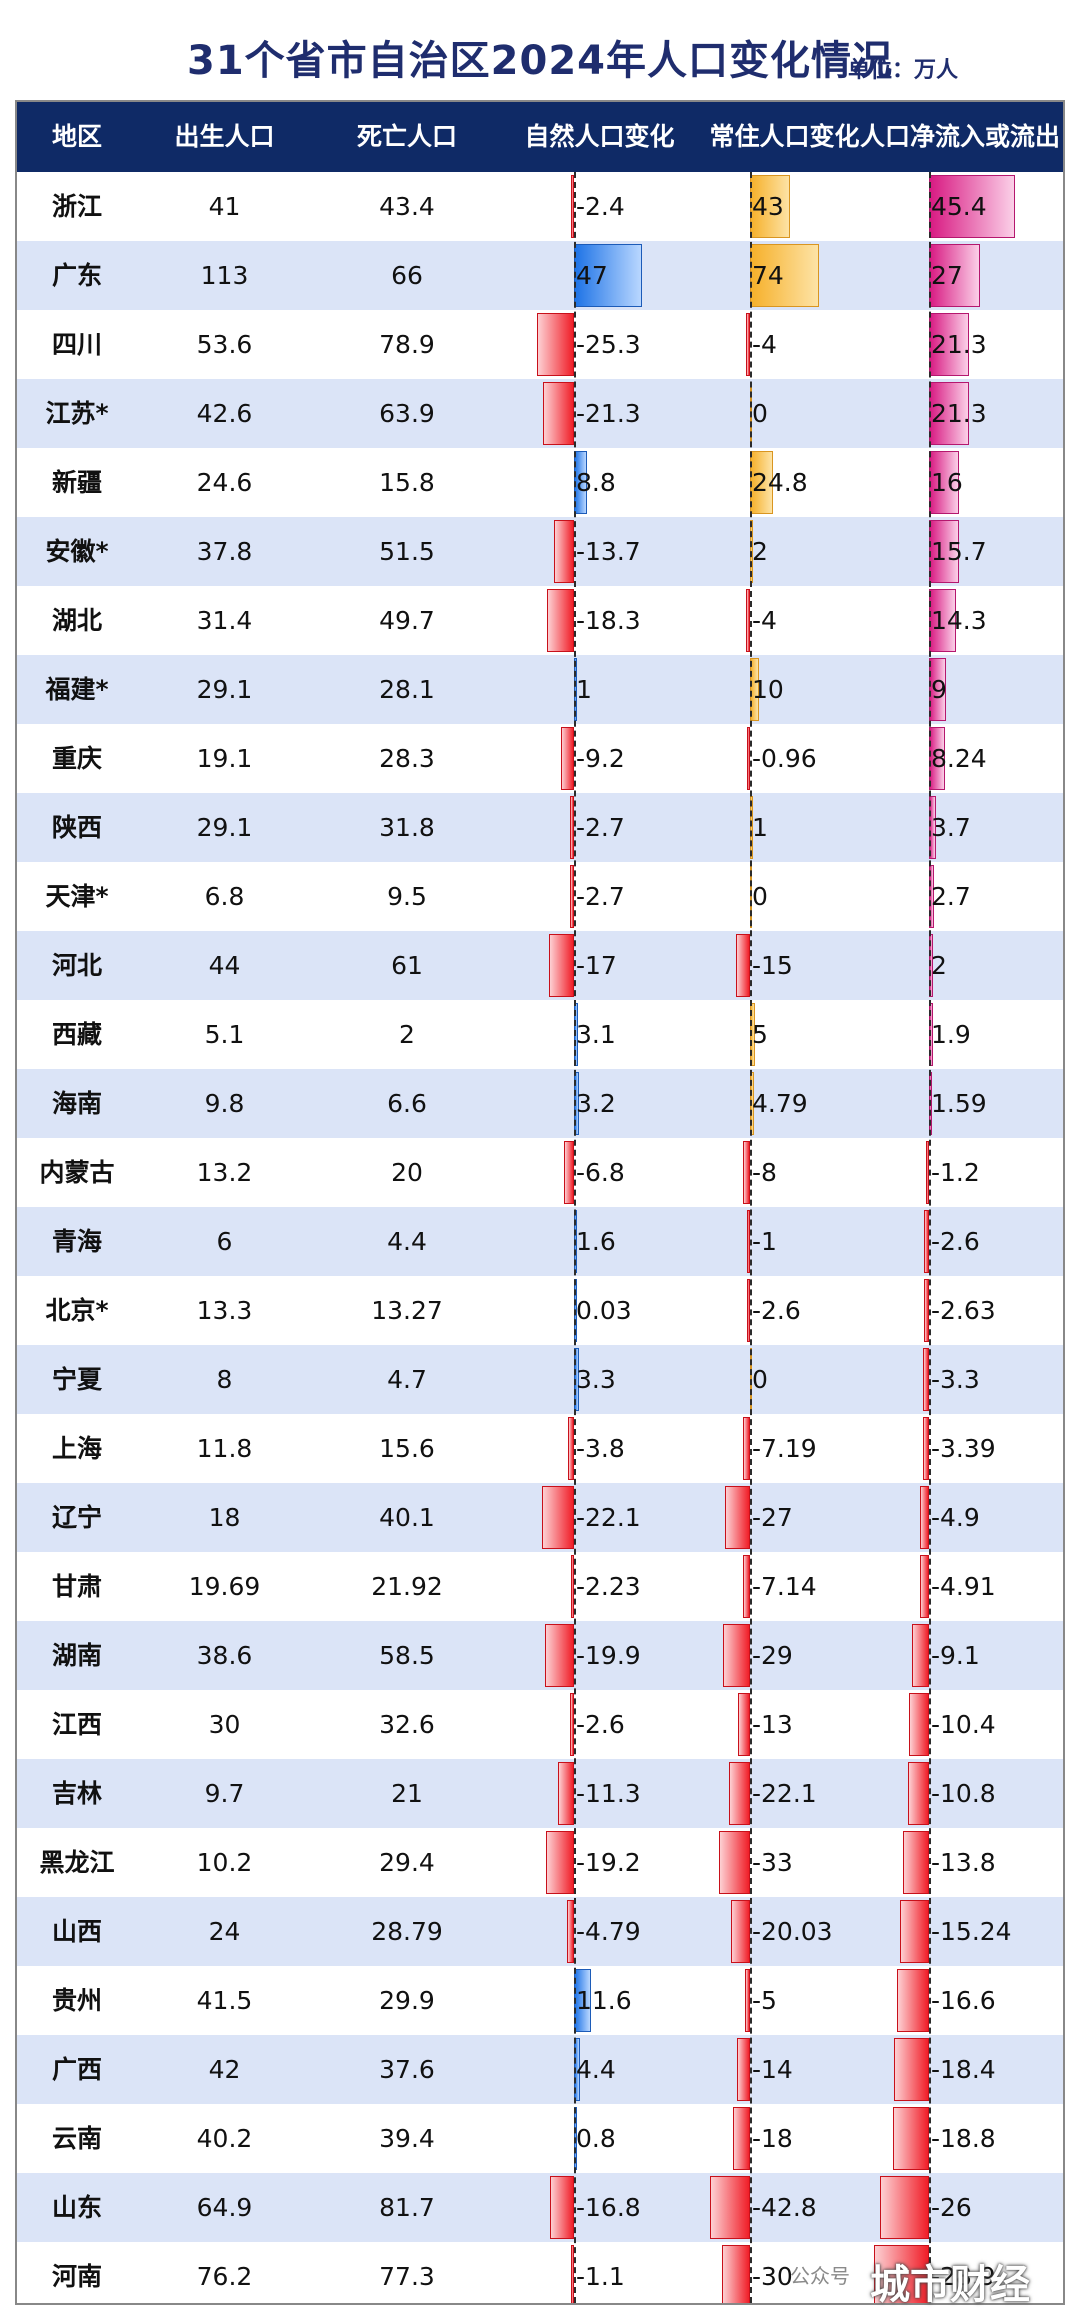 The image size is (1080, 2315). I want to click on natural-change-label: -17, so click(596, 965).